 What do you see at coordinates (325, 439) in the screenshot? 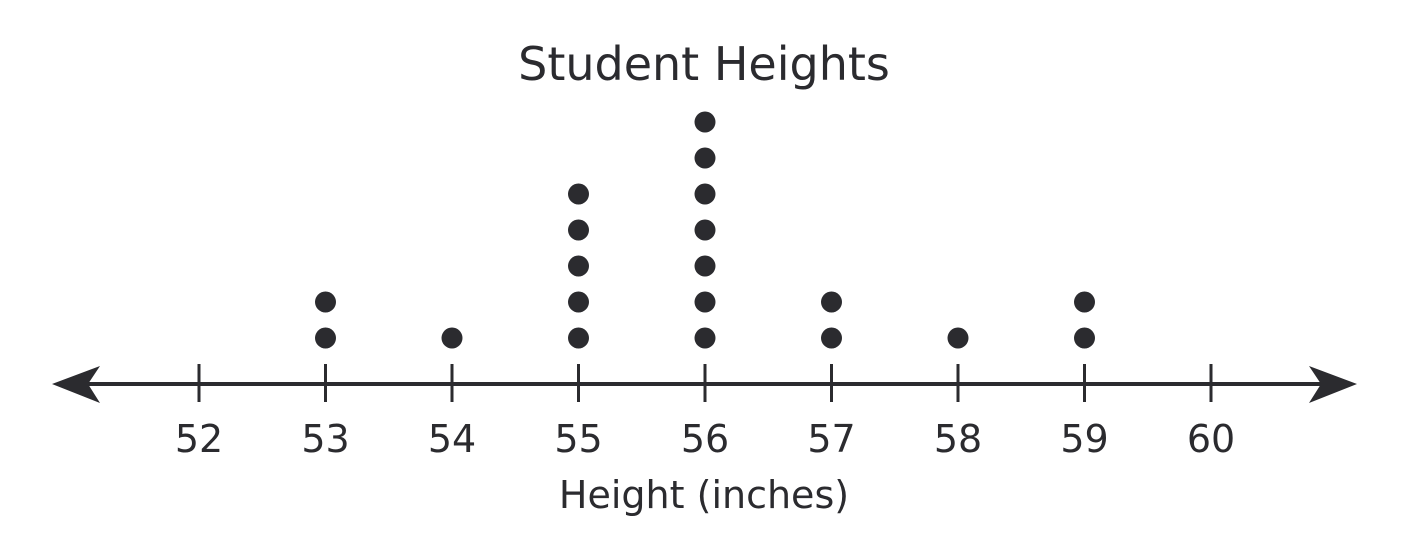
I see `tick-label-53: 53` at bounding box center [325, 439].